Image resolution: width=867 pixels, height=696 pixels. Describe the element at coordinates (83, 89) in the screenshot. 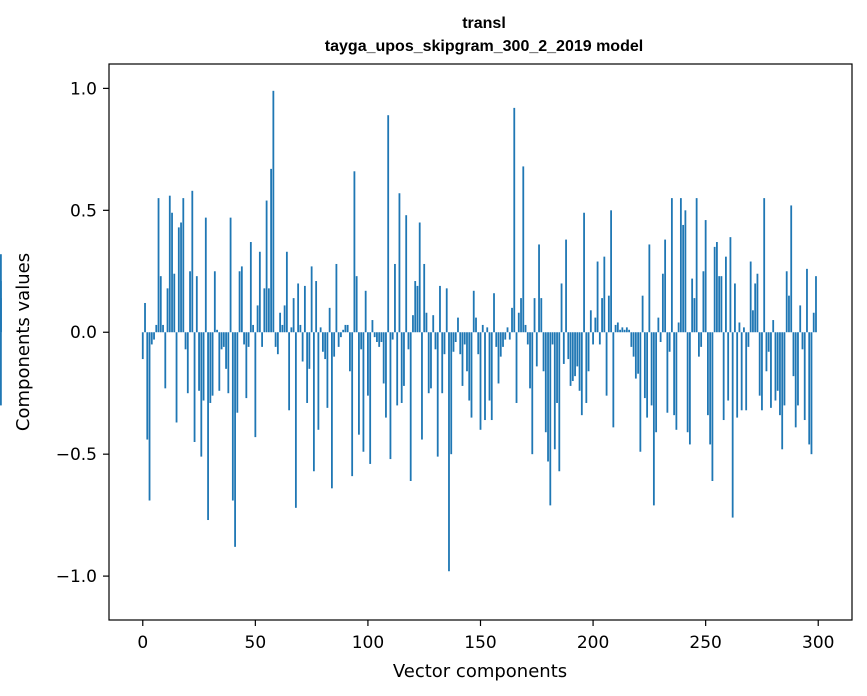

I see `y-tick-label: 1.0` at that location.